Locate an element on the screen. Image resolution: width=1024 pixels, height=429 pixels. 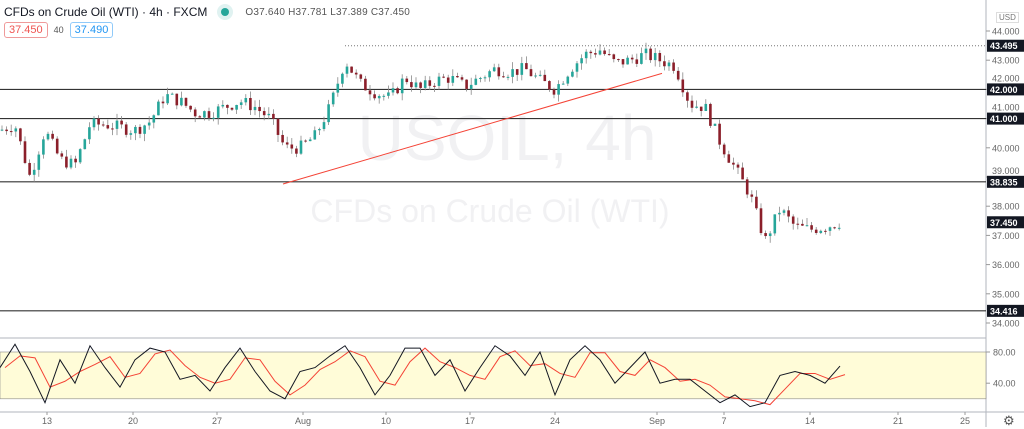
level-label: 38.835 is located at coordinates (1004, 182).